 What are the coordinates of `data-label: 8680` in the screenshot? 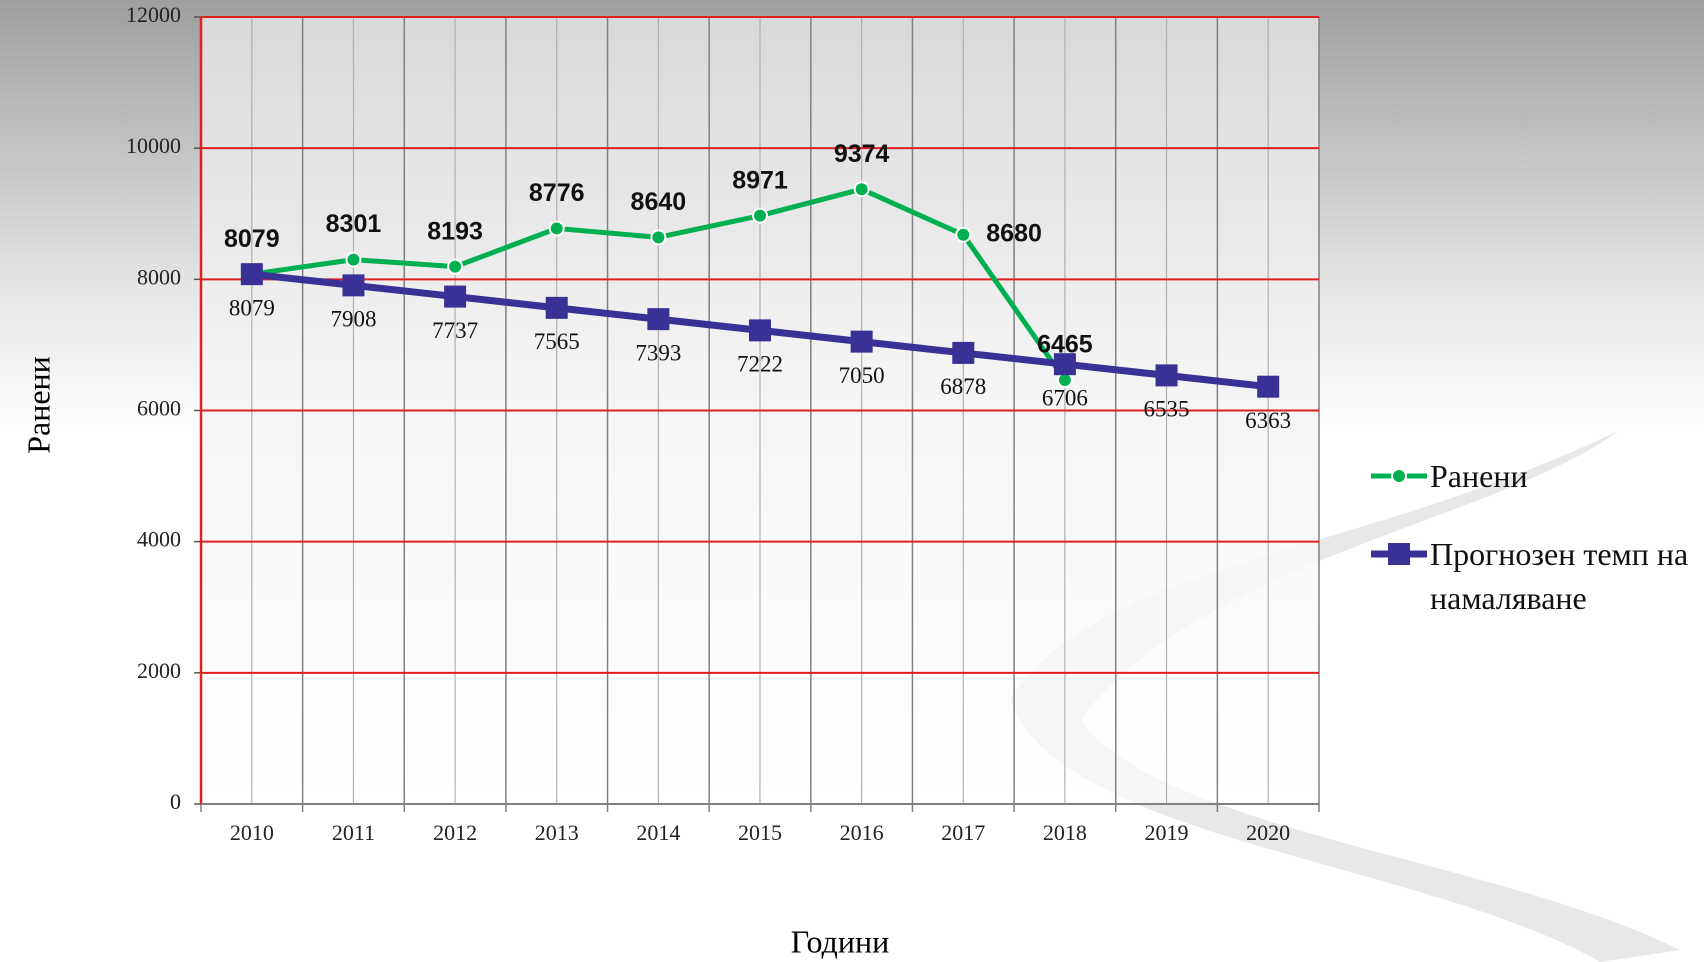 It's located at (1014, 233).